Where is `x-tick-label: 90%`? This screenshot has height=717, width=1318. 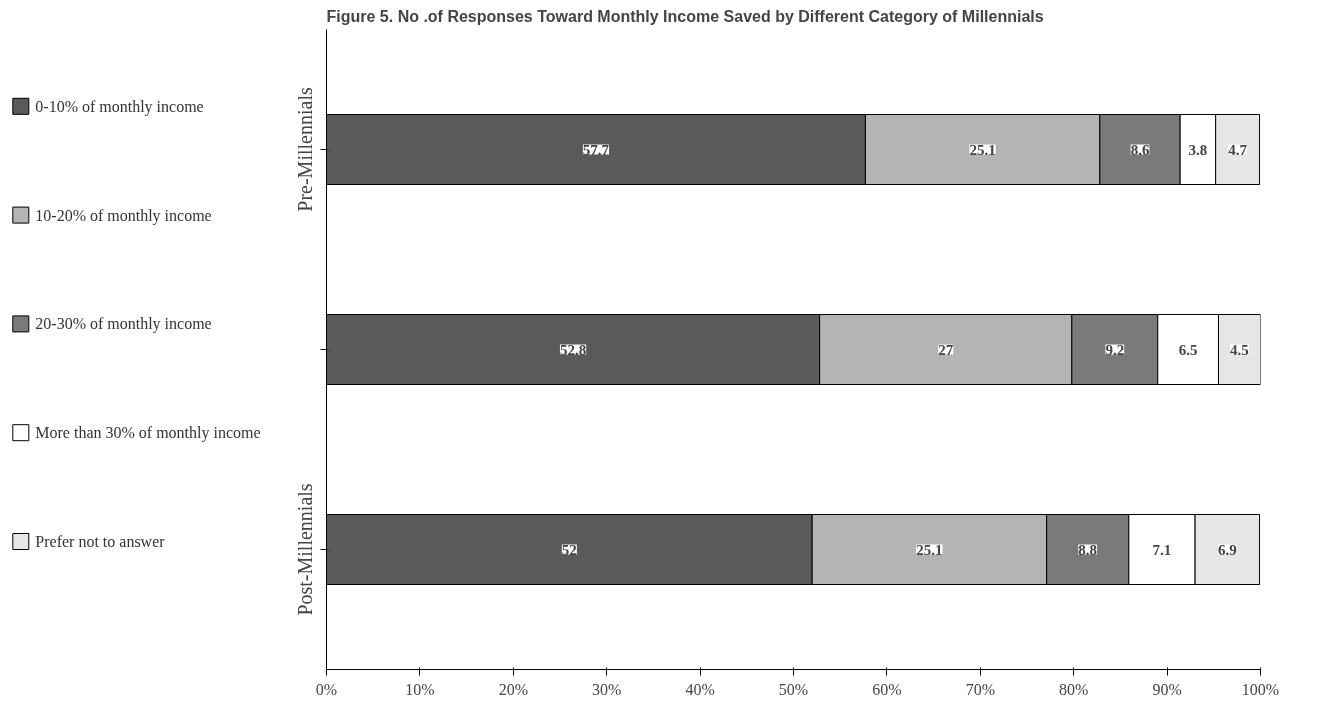 x-tick-label: 90% is located at coordinates (1167, 689).